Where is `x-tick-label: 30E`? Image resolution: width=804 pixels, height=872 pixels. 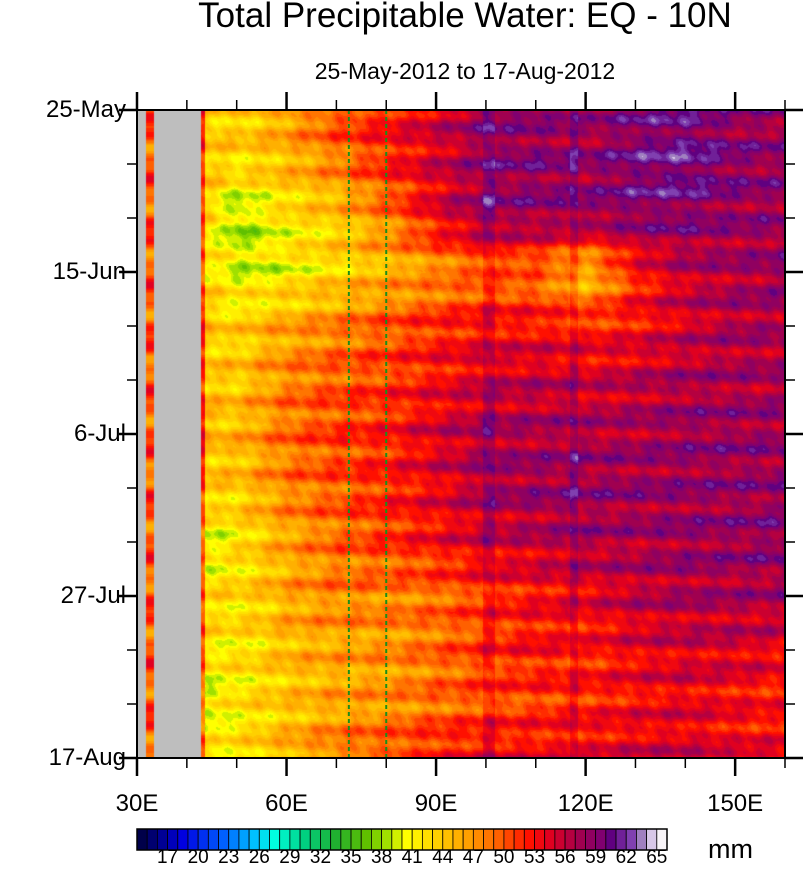 x-tick-label: 30E is located at coordinates (137, 803).